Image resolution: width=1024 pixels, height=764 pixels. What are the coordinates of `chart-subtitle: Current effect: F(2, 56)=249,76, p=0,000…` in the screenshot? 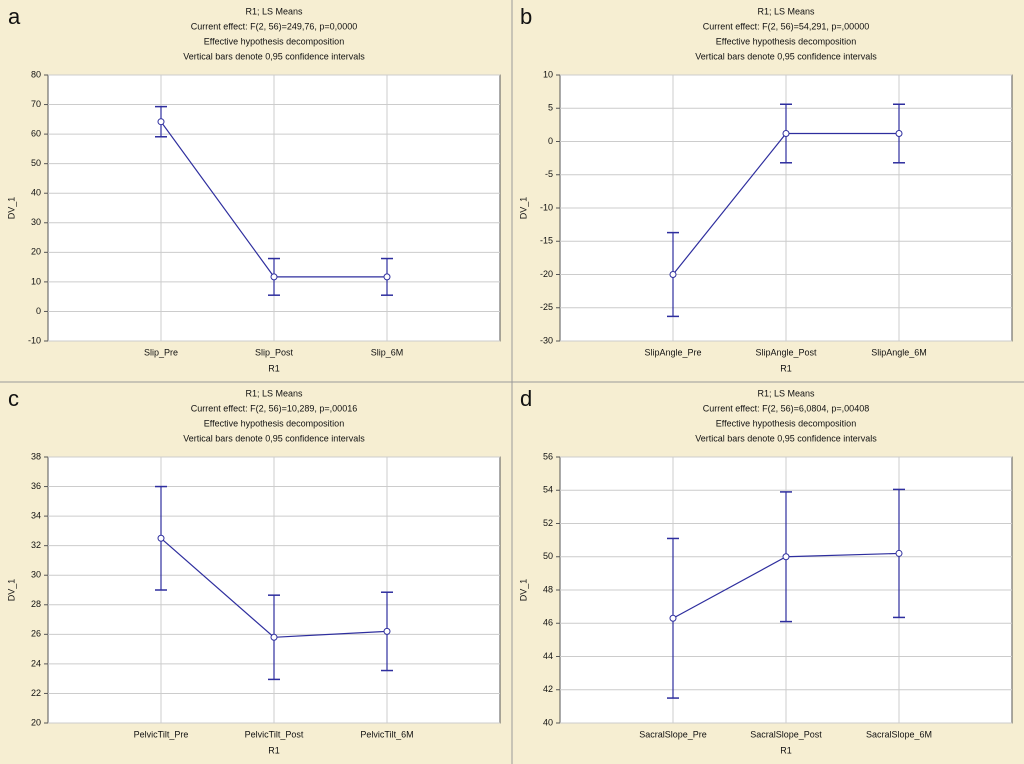 It's located at (274, 26).